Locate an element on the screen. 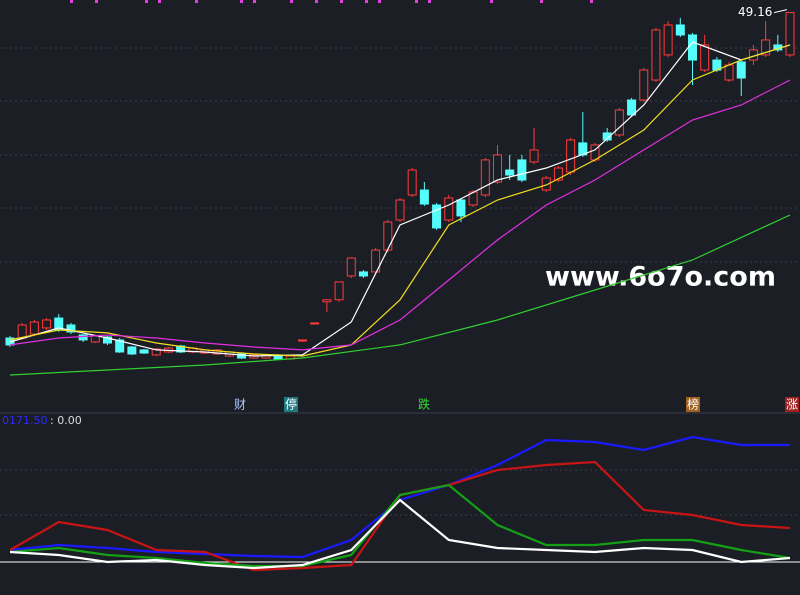 The height and width of the screenshot is (595, 800). marker: 停 is located at coordinates (291, 404).